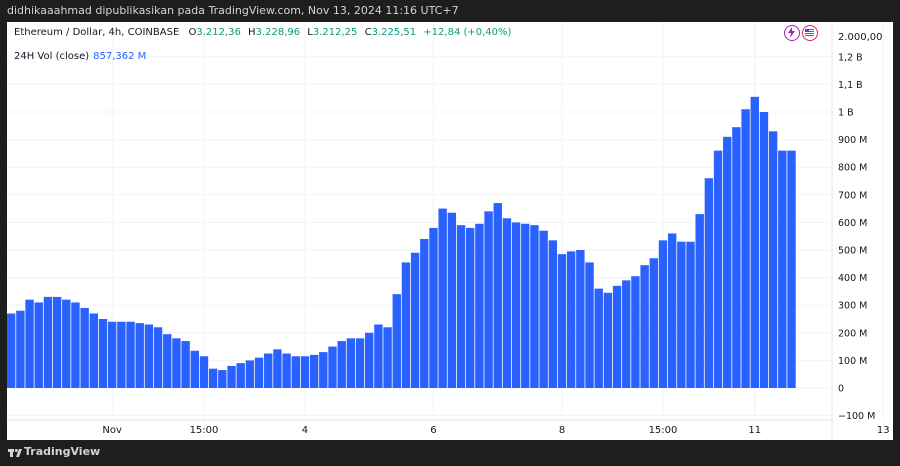 The width and height of the screenshot is (900, 466). What do you see at coordinates (450, 453) in the screenshot?
I see `footer-bar: TradingView` at bounding box center [450, 453].